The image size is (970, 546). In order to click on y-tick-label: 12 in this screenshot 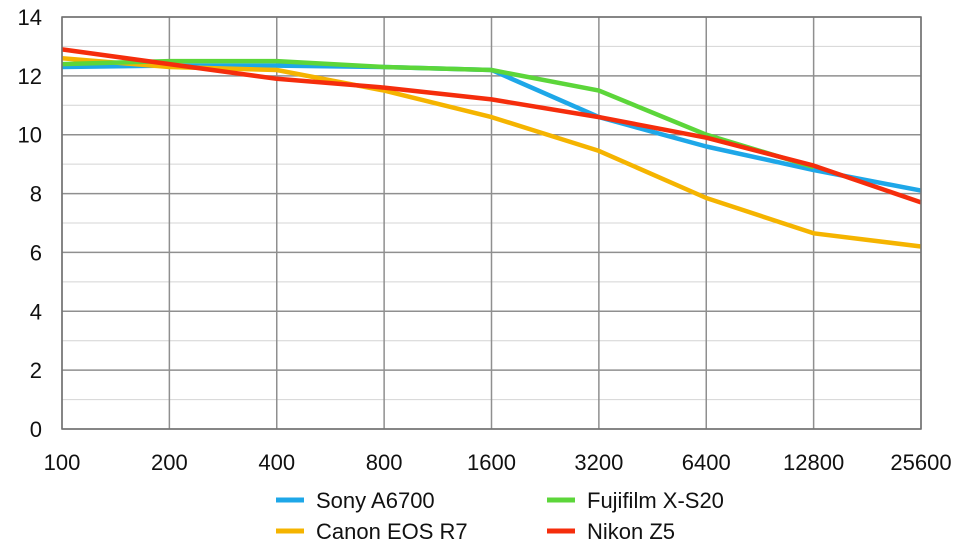, I will do `click(30, 76)`.